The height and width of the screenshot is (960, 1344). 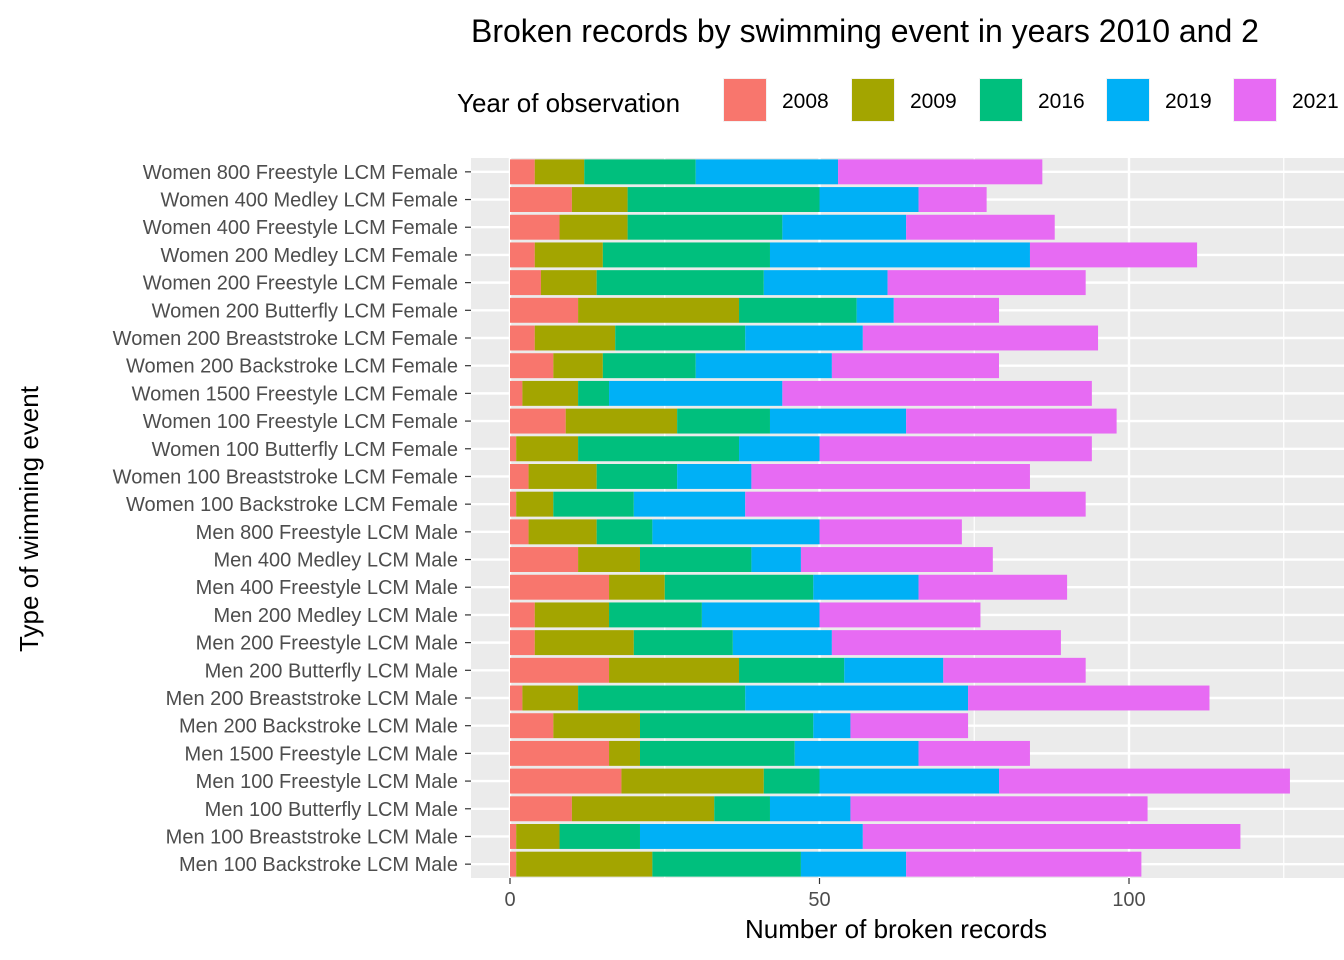 What do you see at coordinates (312, 699) in the screenshot?
I see `y-tick-label: Men 200 Breaststroke LCM Male` at bounding box center [312, 699].